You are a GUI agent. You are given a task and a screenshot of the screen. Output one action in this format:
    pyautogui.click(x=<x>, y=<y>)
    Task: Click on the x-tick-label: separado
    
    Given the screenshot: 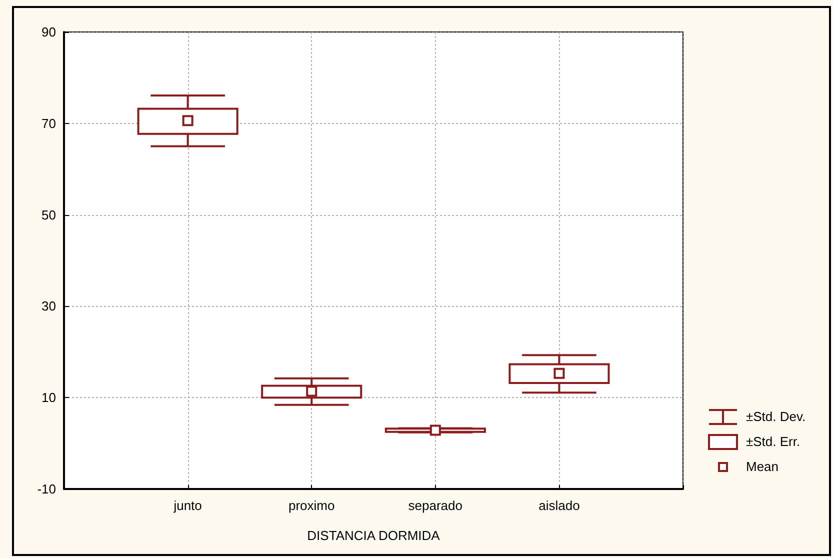 What is the action you would take?
    pyautogui.click(x=435, y=505)
    